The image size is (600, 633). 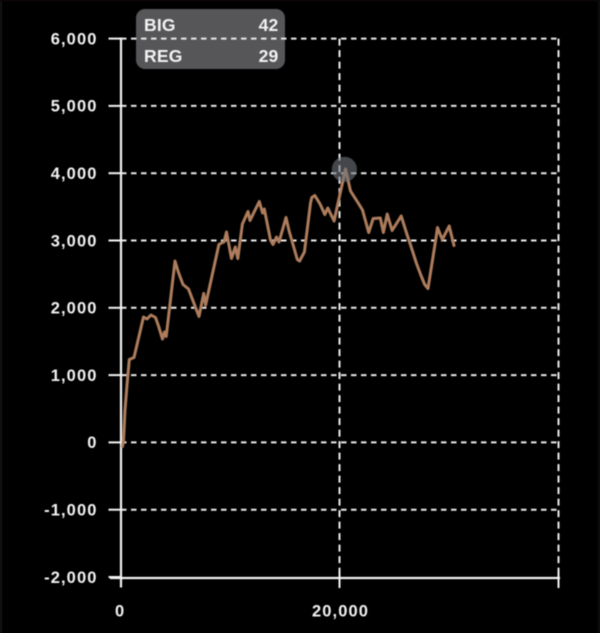 I want to click on svg-text: 6,000, so click(x=74, y=39).